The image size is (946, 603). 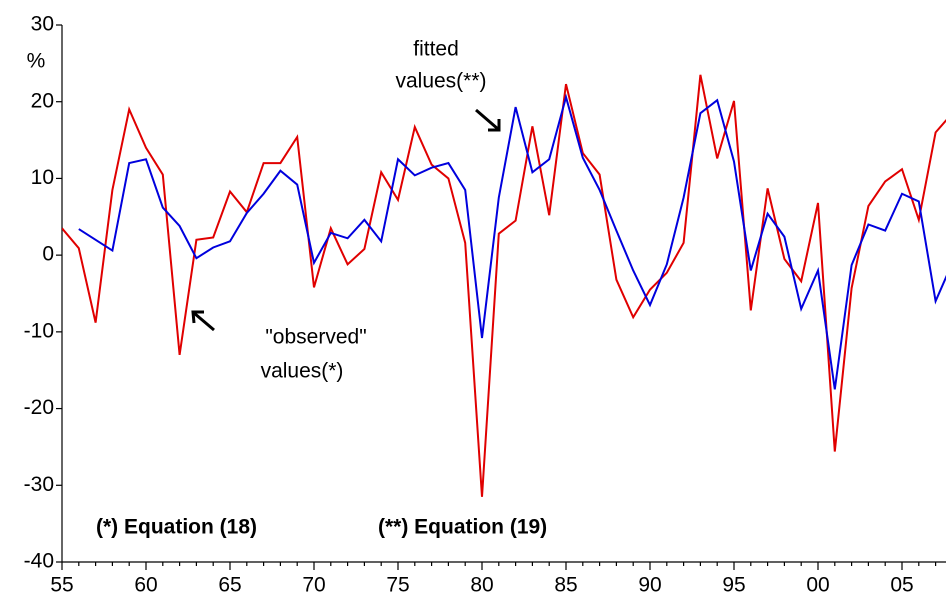 I want to click on x-tick-label: 65, so click(x=229, y=585).